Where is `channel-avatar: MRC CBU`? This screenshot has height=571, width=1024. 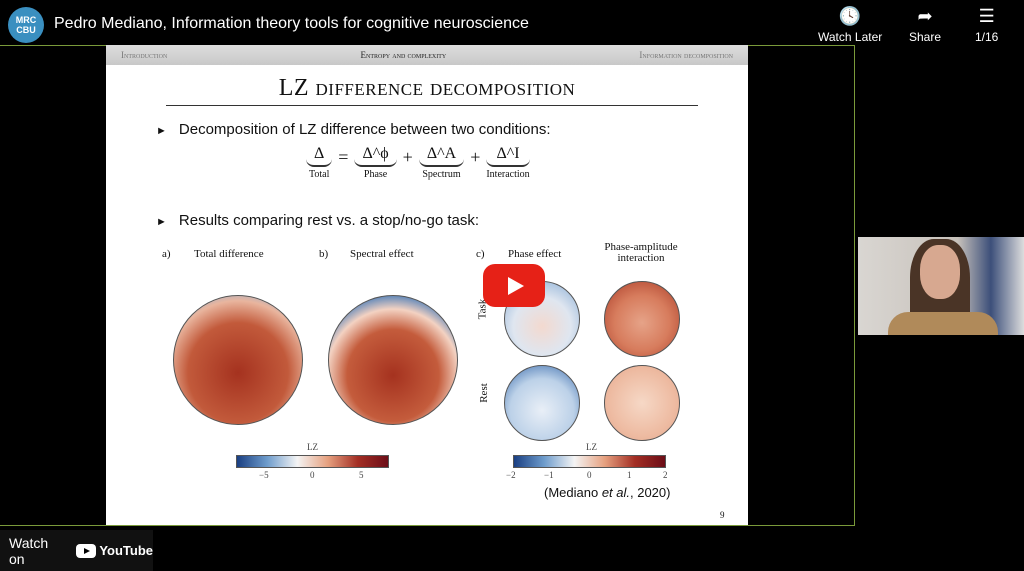 channel-avatar: MRC CBU is located at coordinates (26, 25).